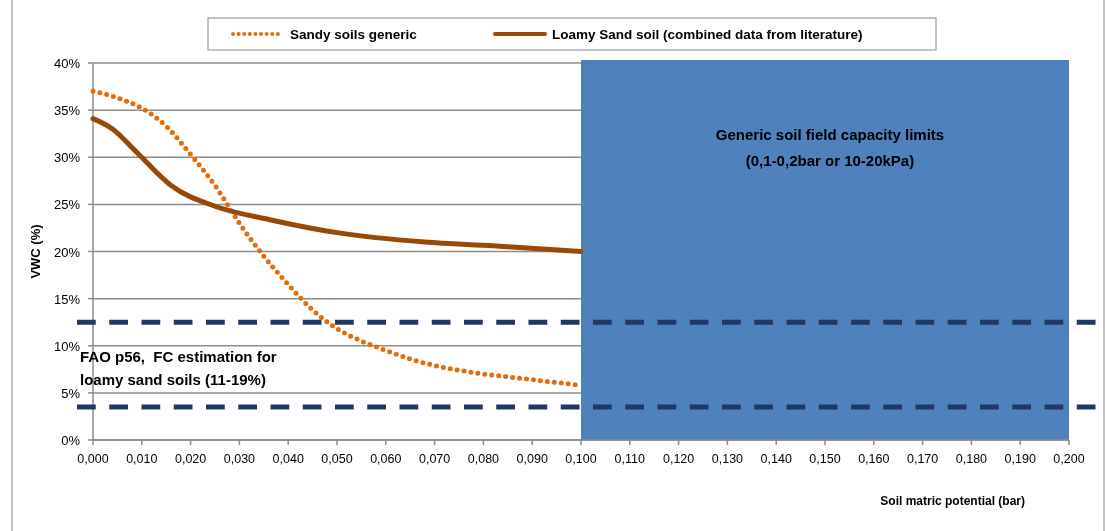 This screenshot has width=1105, height=531. What do you see at coordinates (532, 459) in the screenshot?
I see `x-tick-label: 0,090` at bounding box center [532, 459].